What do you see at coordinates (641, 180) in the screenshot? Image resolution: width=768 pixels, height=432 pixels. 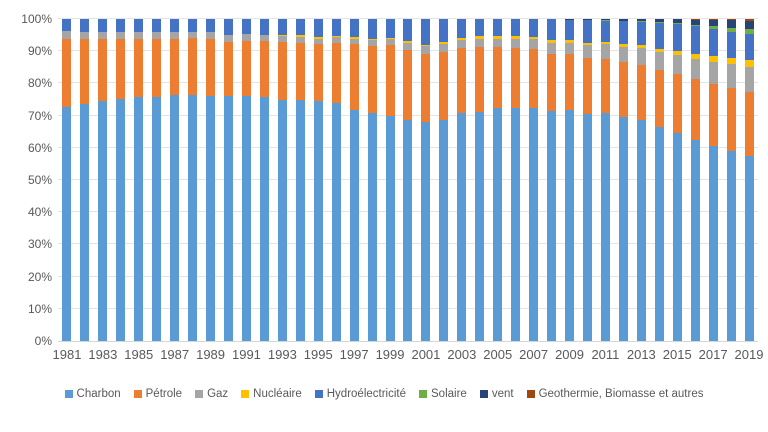 I see `bar-2013` at bounding box center [641, 180].